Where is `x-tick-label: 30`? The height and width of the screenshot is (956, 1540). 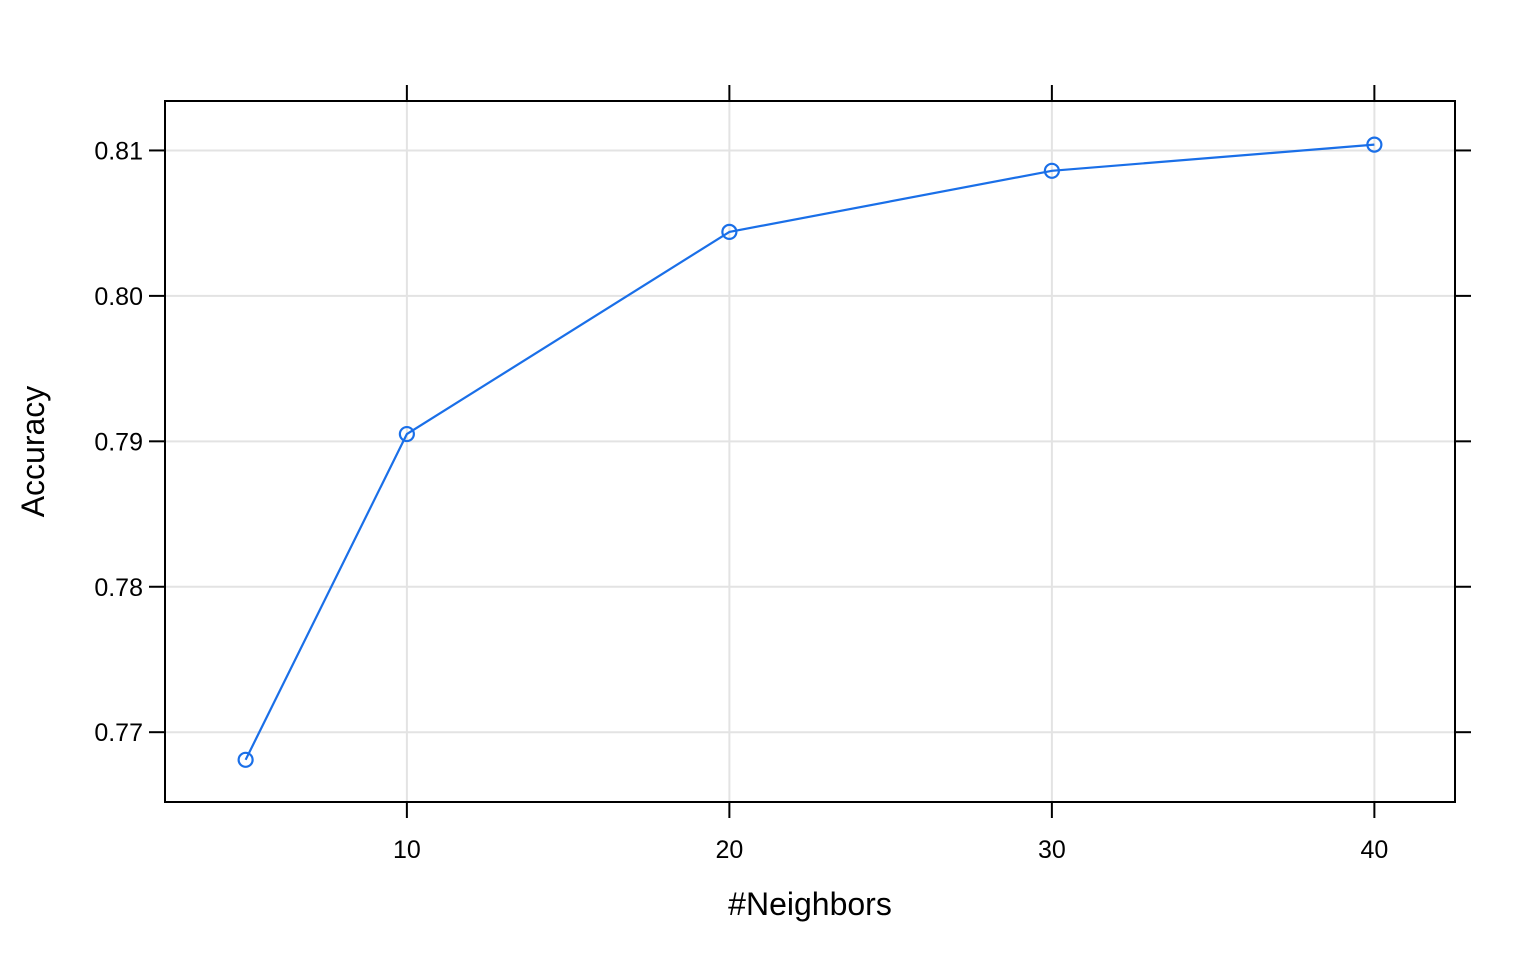
x-tick-label: 30 is located at coordinates (1052, 850).